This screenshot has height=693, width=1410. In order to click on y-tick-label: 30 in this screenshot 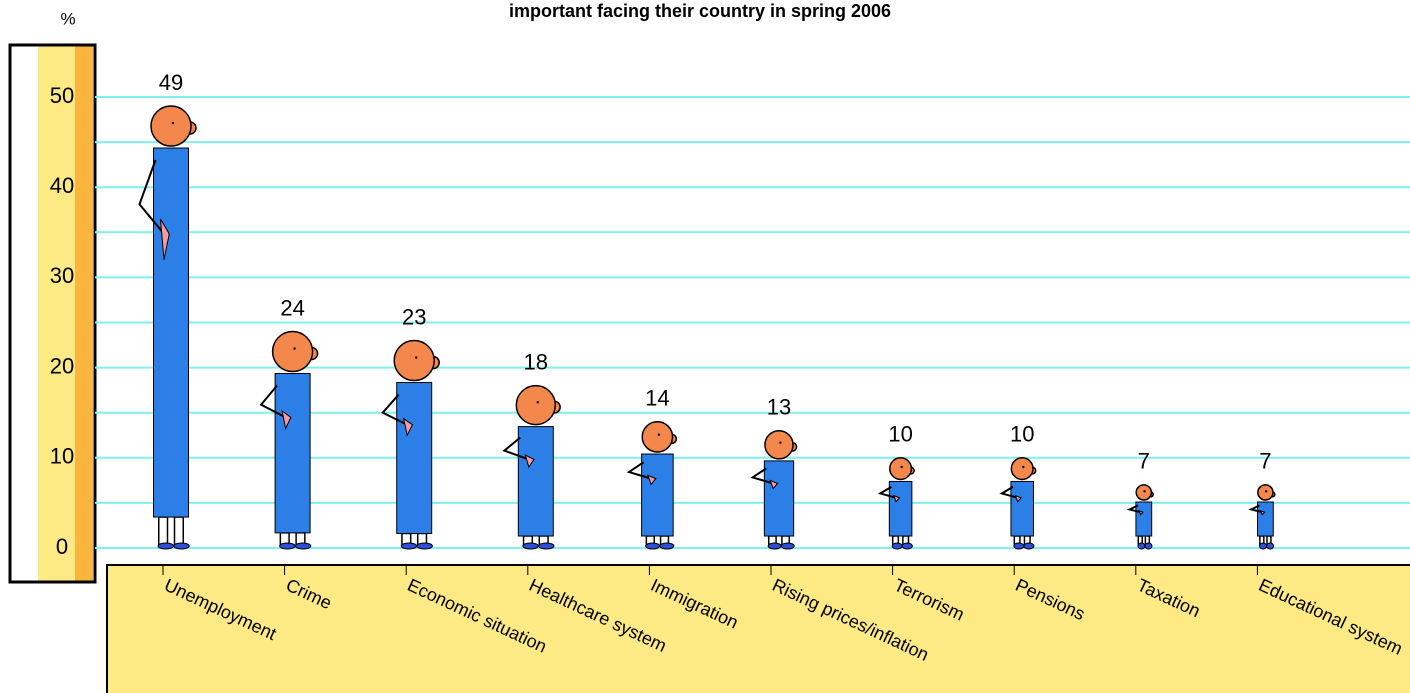, I will do `click(62, 275)`.